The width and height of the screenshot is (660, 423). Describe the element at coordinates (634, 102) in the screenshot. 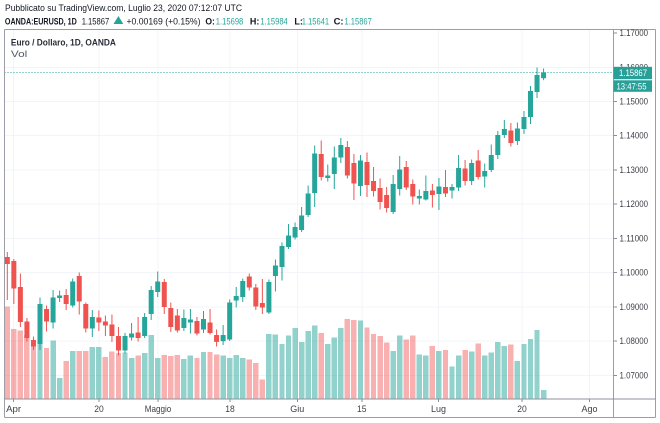

I see `svg-text: 1.15000` at that location.